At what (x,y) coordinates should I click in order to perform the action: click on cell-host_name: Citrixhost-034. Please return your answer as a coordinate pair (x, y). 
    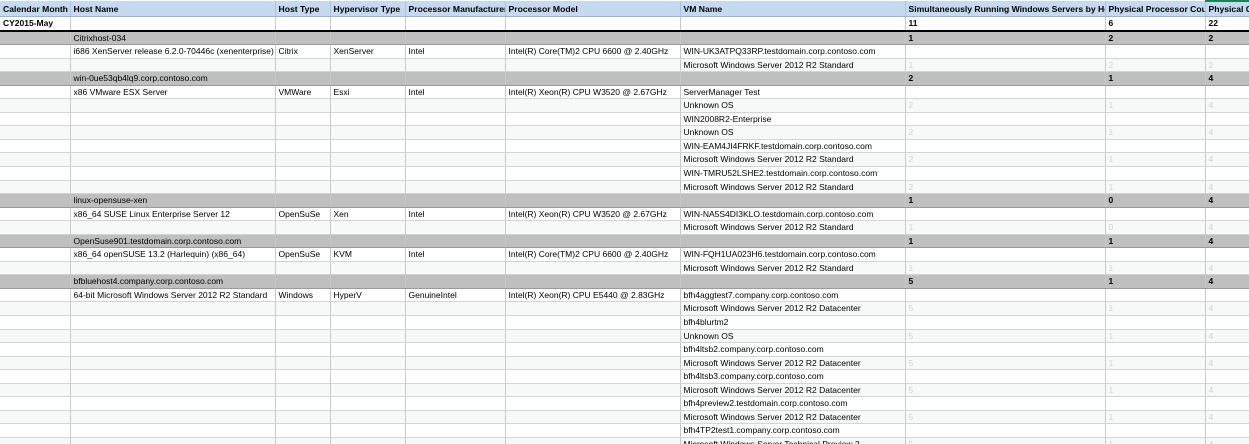
    Looking at the image, I should click on (173, 38).